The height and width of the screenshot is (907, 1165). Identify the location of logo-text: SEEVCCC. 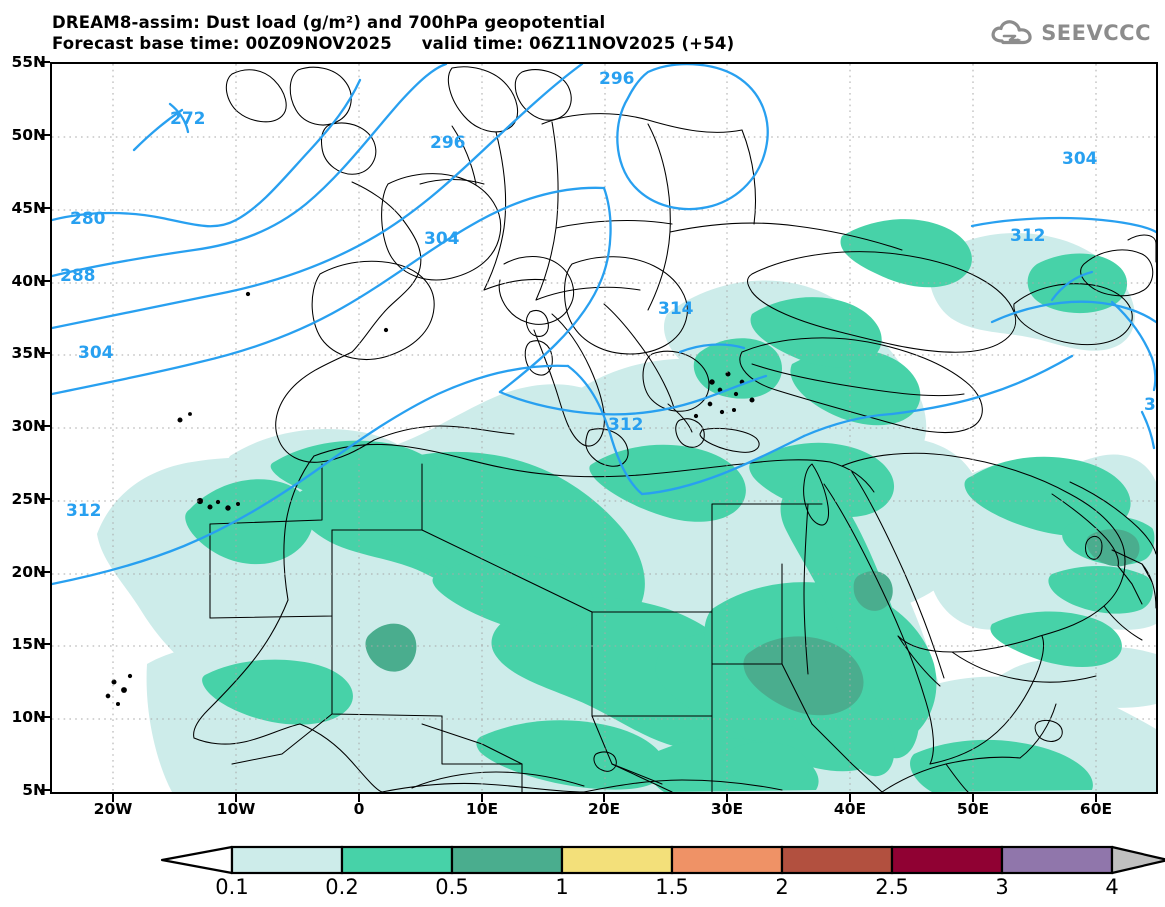
(1096, 32).